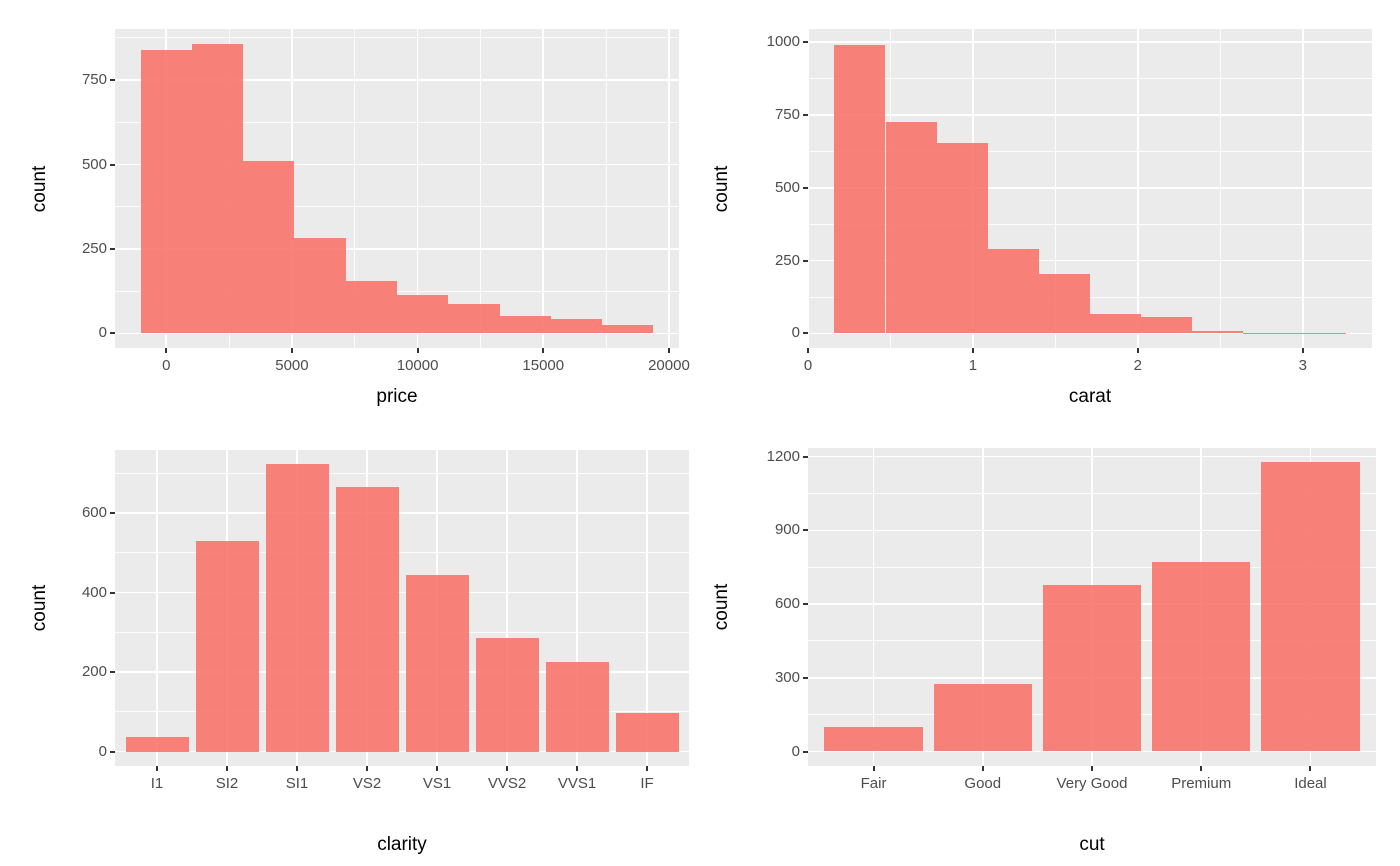 The width and height of the screenshot is (1400, 866). I want to click on x-tick-label-price-10000: 10000, so click(417, 365).